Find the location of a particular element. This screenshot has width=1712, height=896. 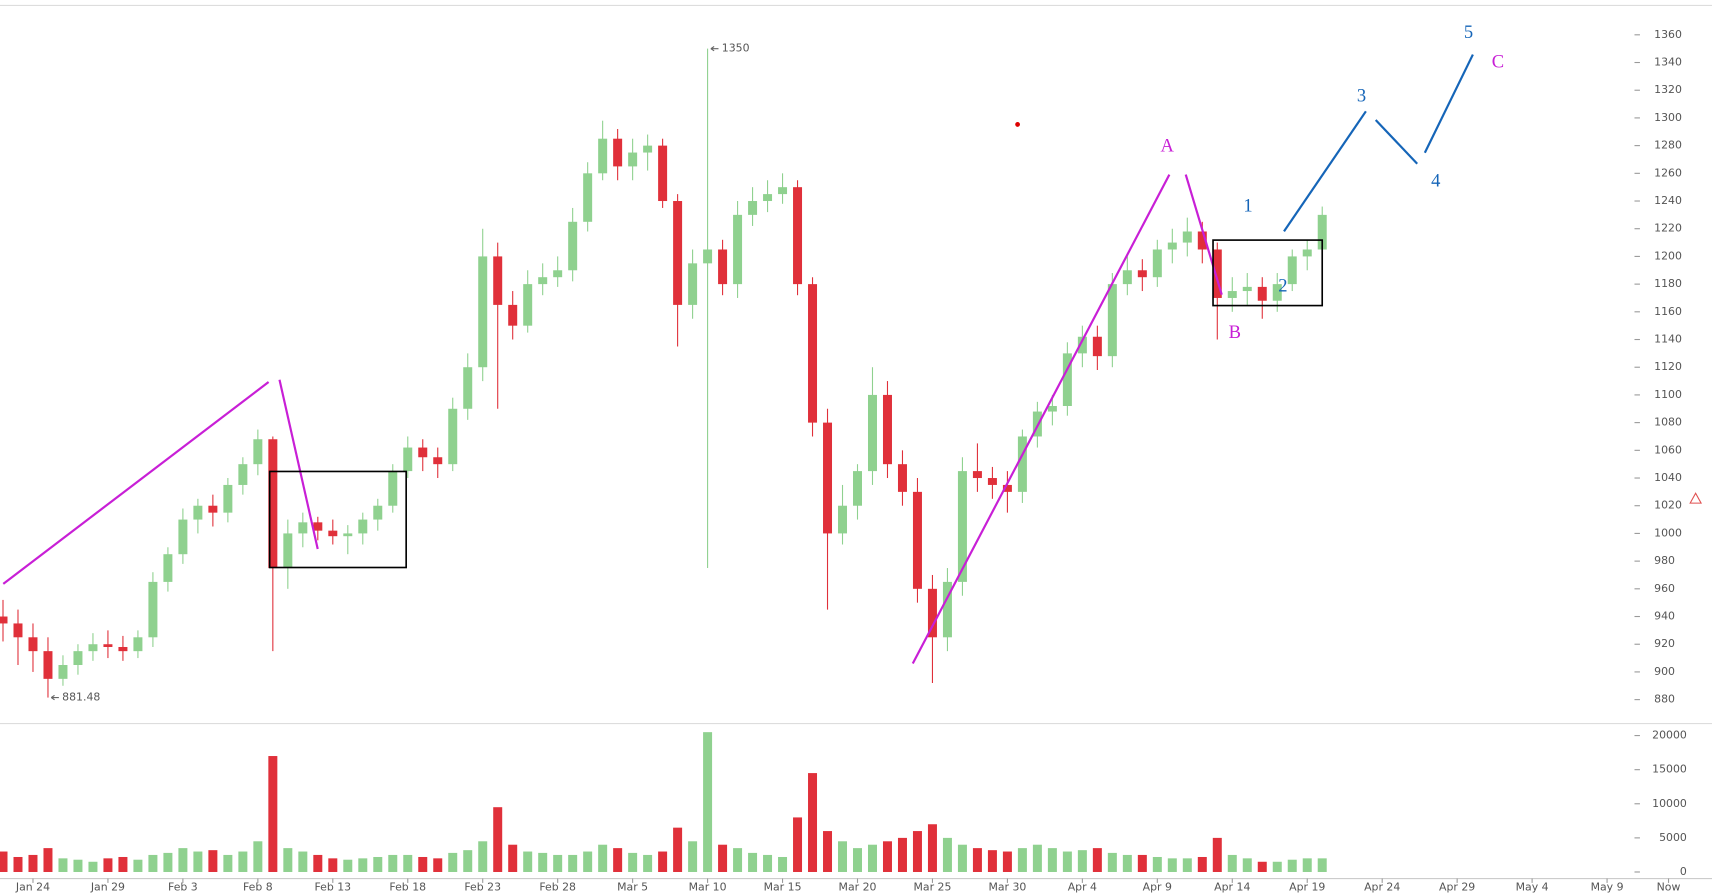

x-tick-label: May 4 is located at coordinates (1532, 886).